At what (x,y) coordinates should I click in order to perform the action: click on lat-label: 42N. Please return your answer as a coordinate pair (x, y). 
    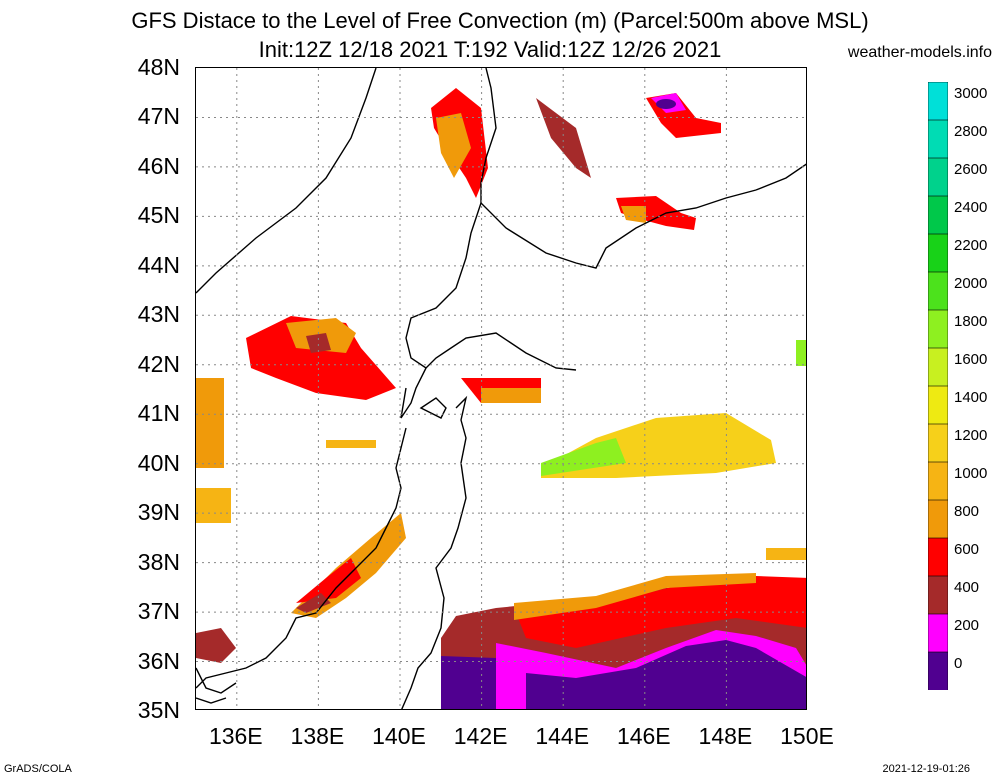
    Looking at the image, I should click on (158, 363).